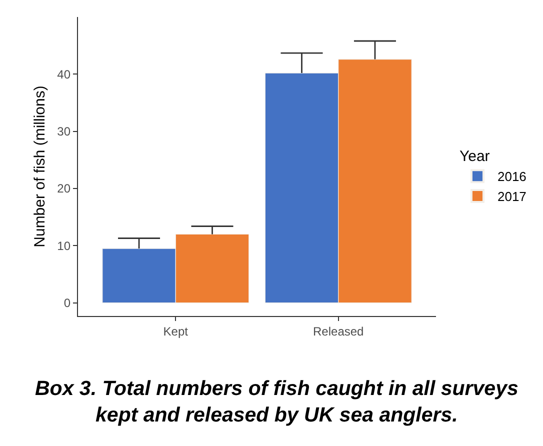  What do you see at coordinates (176, 331) in the screenshot?
I see `x-tick-label: Kept` at bounding box center [176, 331].